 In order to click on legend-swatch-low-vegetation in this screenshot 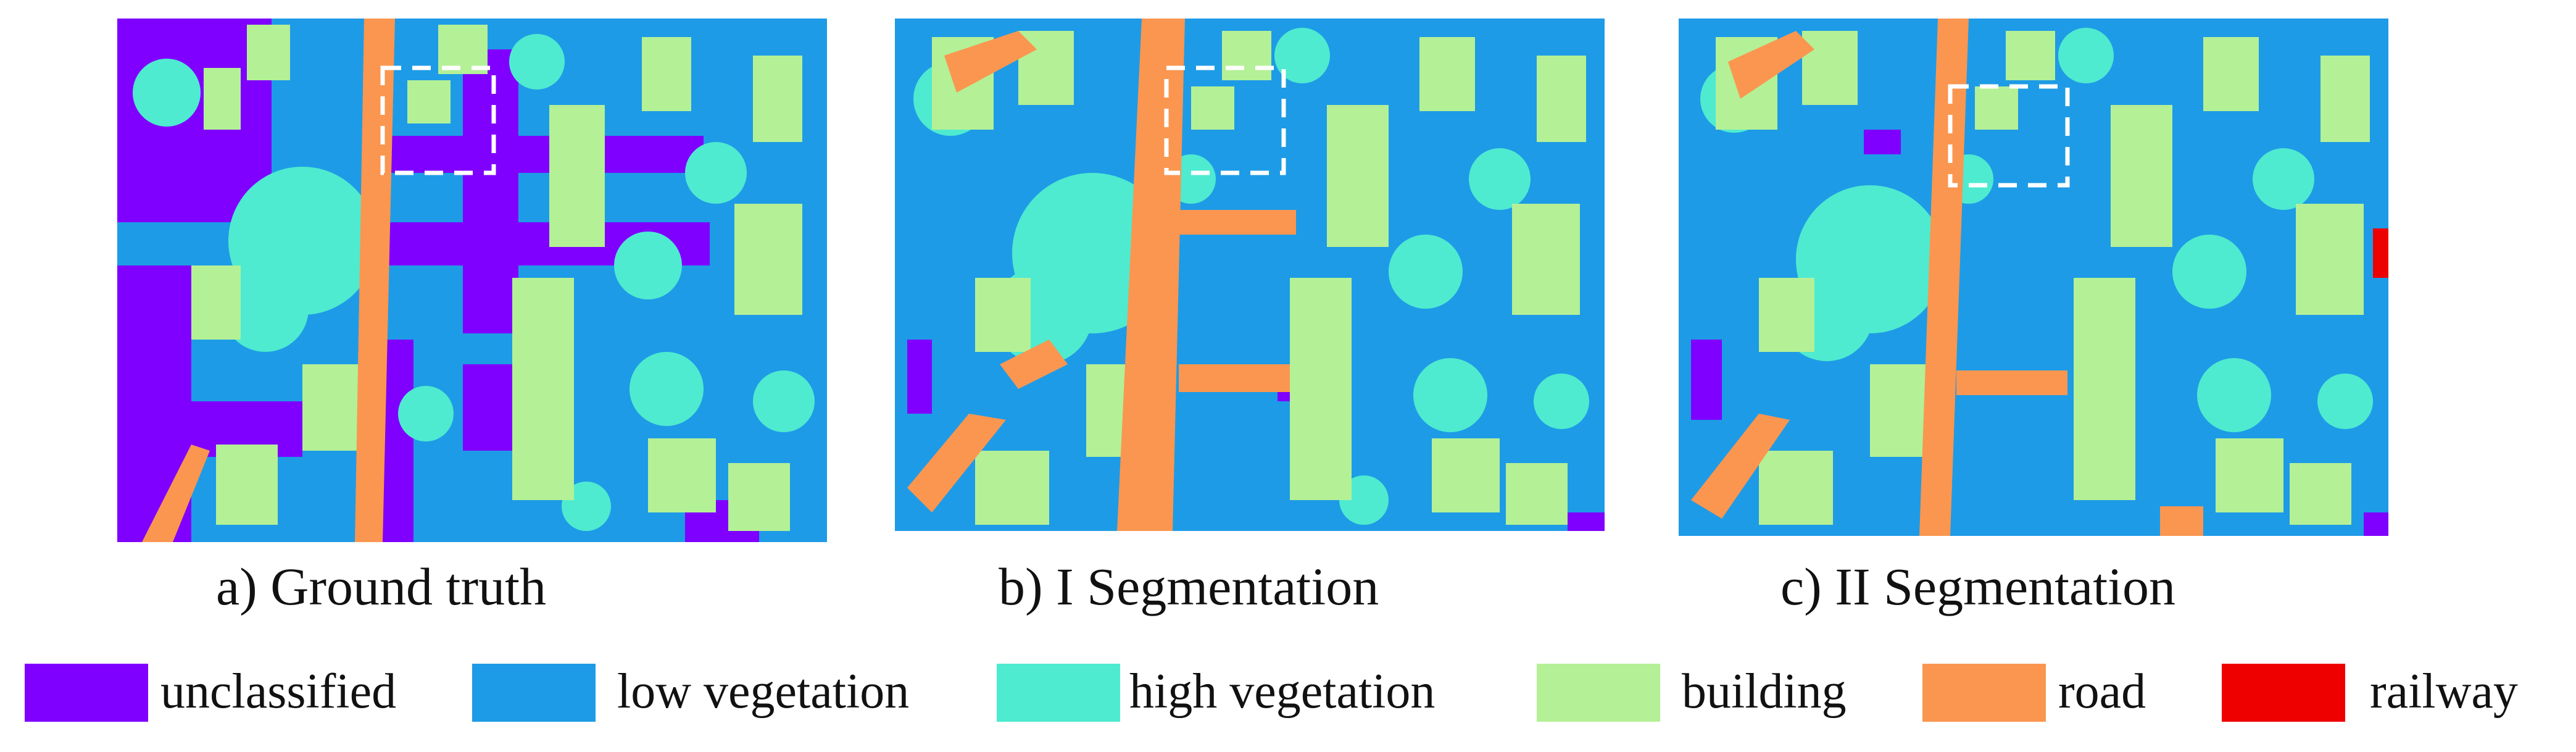, I will do `click(534, 693)`.